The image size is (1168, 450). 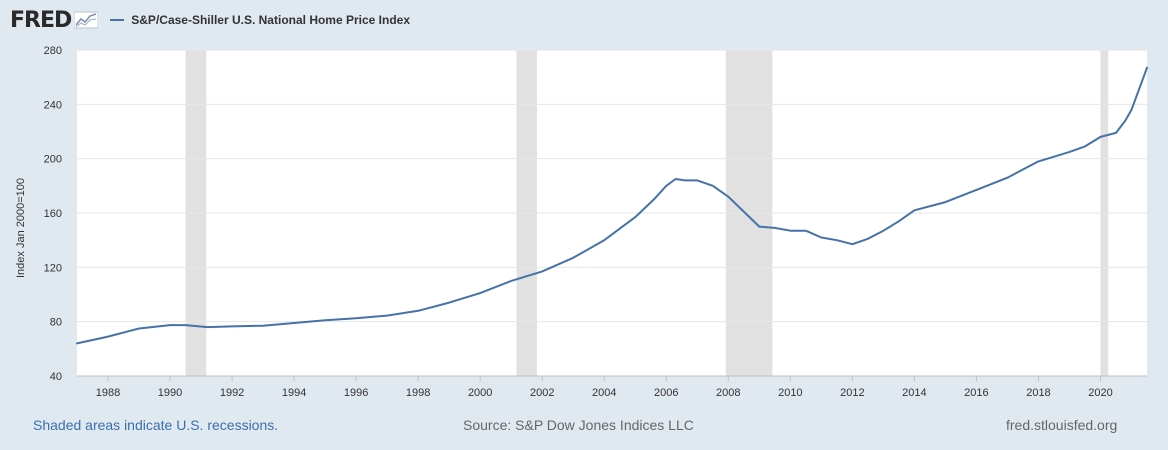 What do you see at coordinates (117, 20) in the screenshot?
I see `legend-swatch` at bounding box center [117, 20].